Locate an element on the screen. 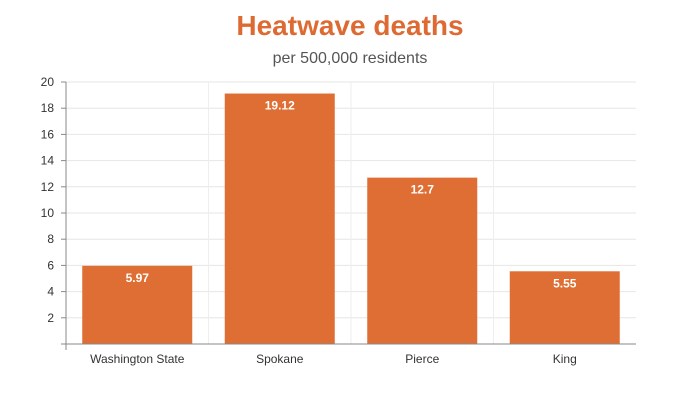  x-tick-label: Pierce is located at coordinates (422, 359).